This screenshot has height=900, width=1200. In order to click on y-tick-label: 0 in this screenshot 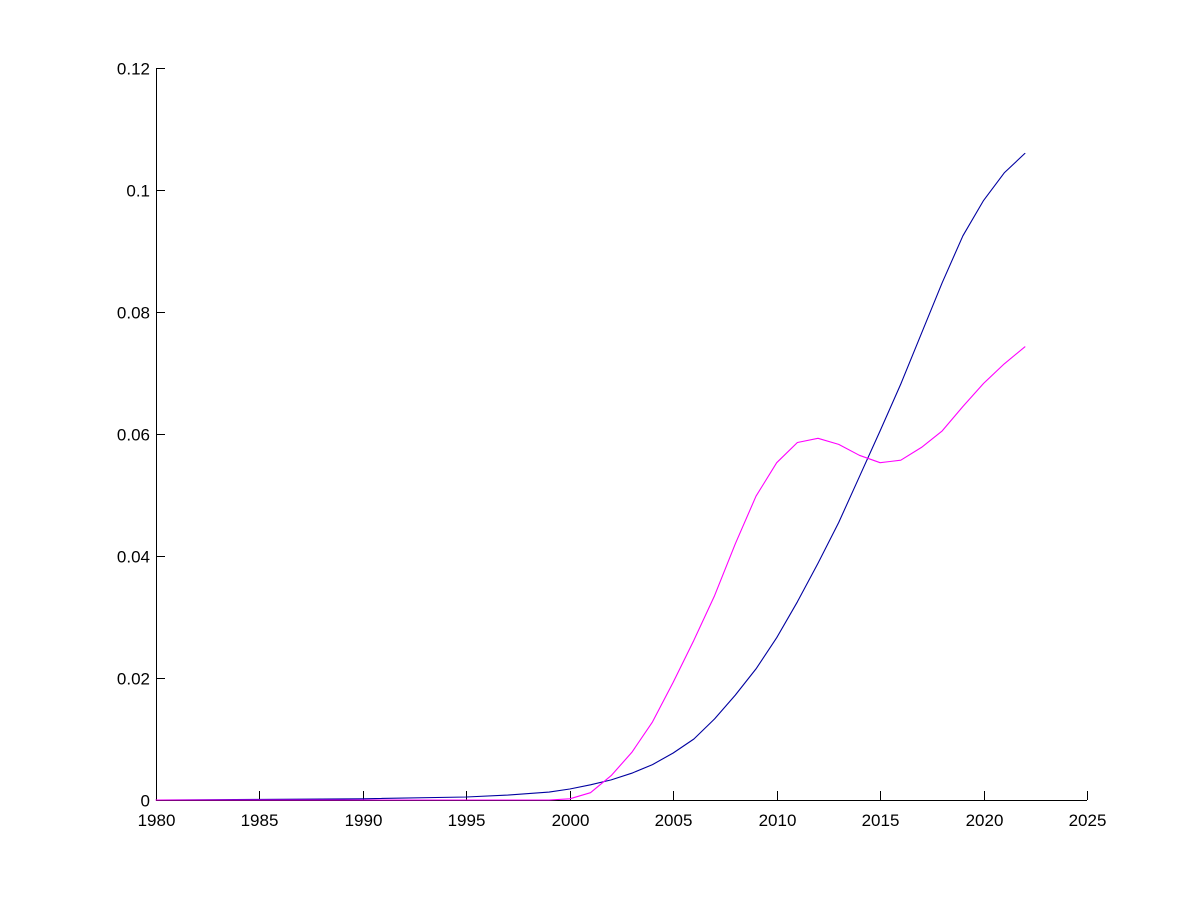, I will do `click(145, 801)`.